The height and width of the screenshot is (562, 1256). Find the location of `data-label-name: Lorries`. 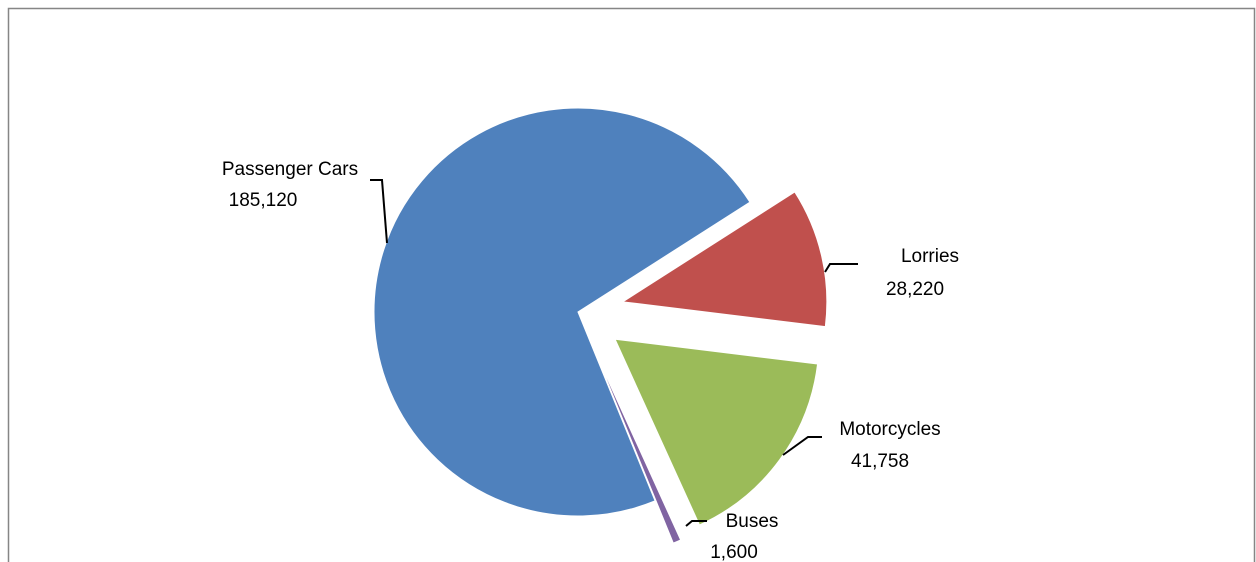

data-label-name: Lorries is located at coordinates (930, 256).